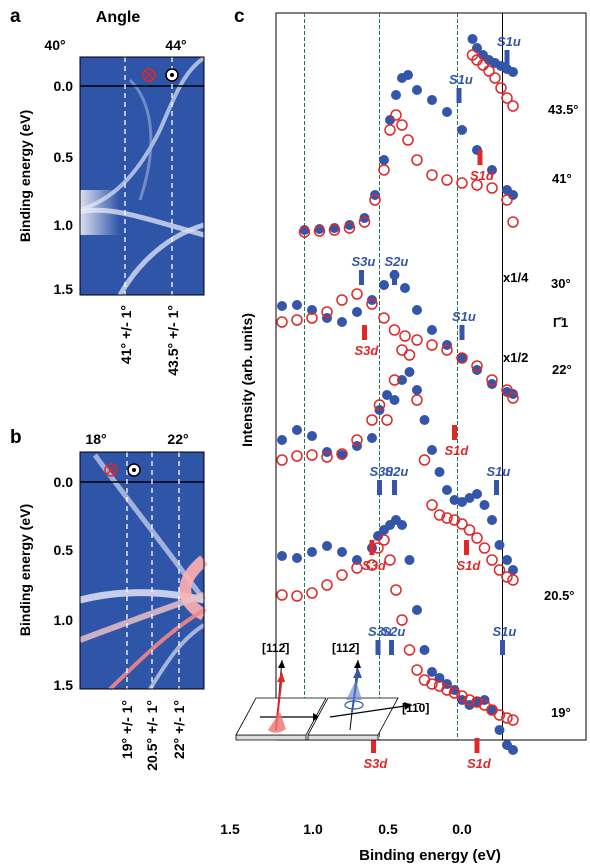  What do you see at coordinates (64, 157) in the screenshot?
I see `panel-a-ytick-0_5: 0.5` at bounding box center [64, 157].